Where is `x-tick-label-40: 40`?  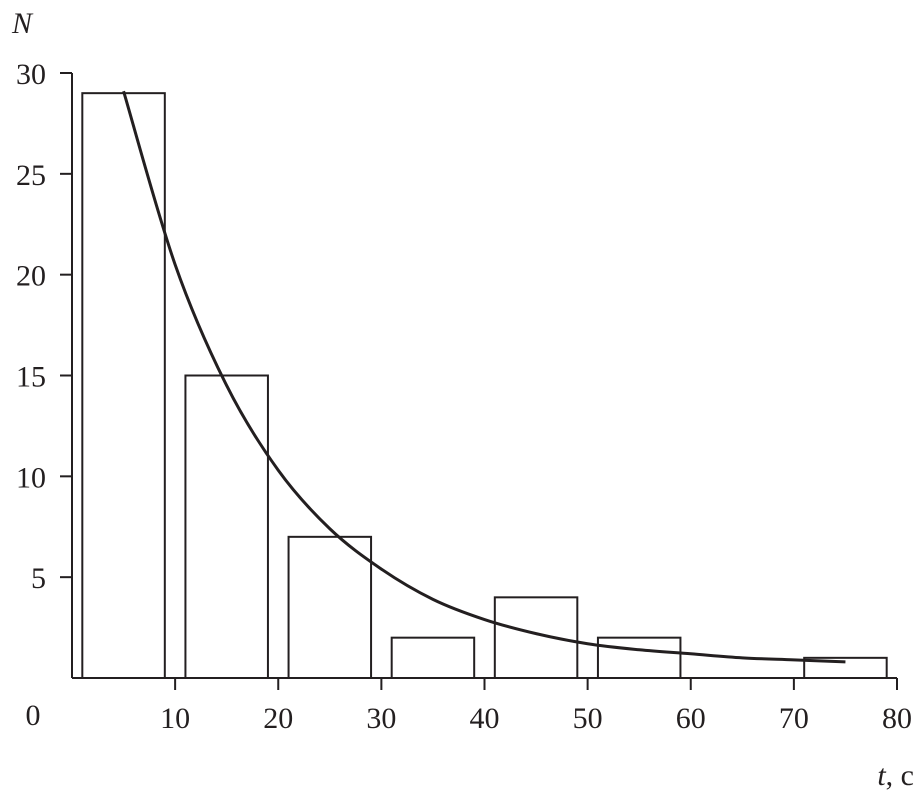
x-tick-label-40: 40 is located at coordinates (485, 718).